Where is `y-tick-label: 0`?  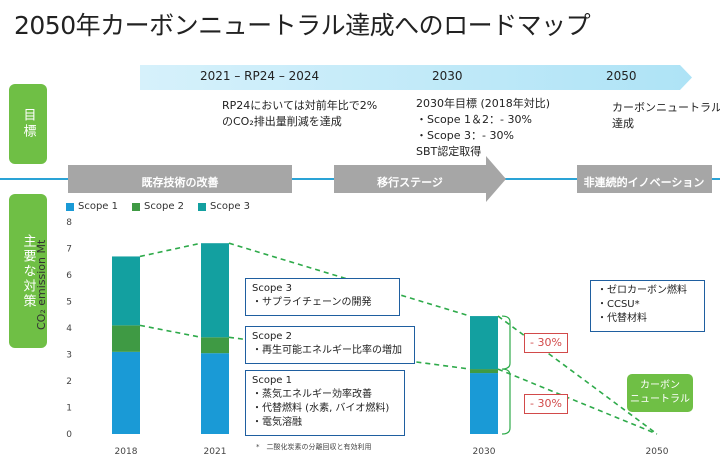 y-tick-label: 0 is located at coordinates (69, 435).